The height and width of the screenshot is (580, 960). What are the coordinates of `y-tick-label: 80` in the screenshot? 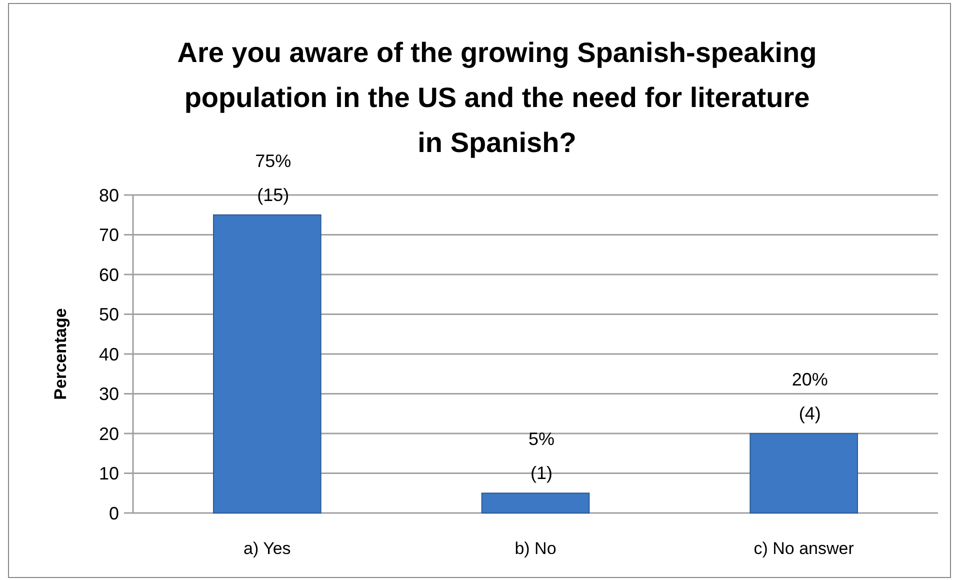 It's located at (108, 195).